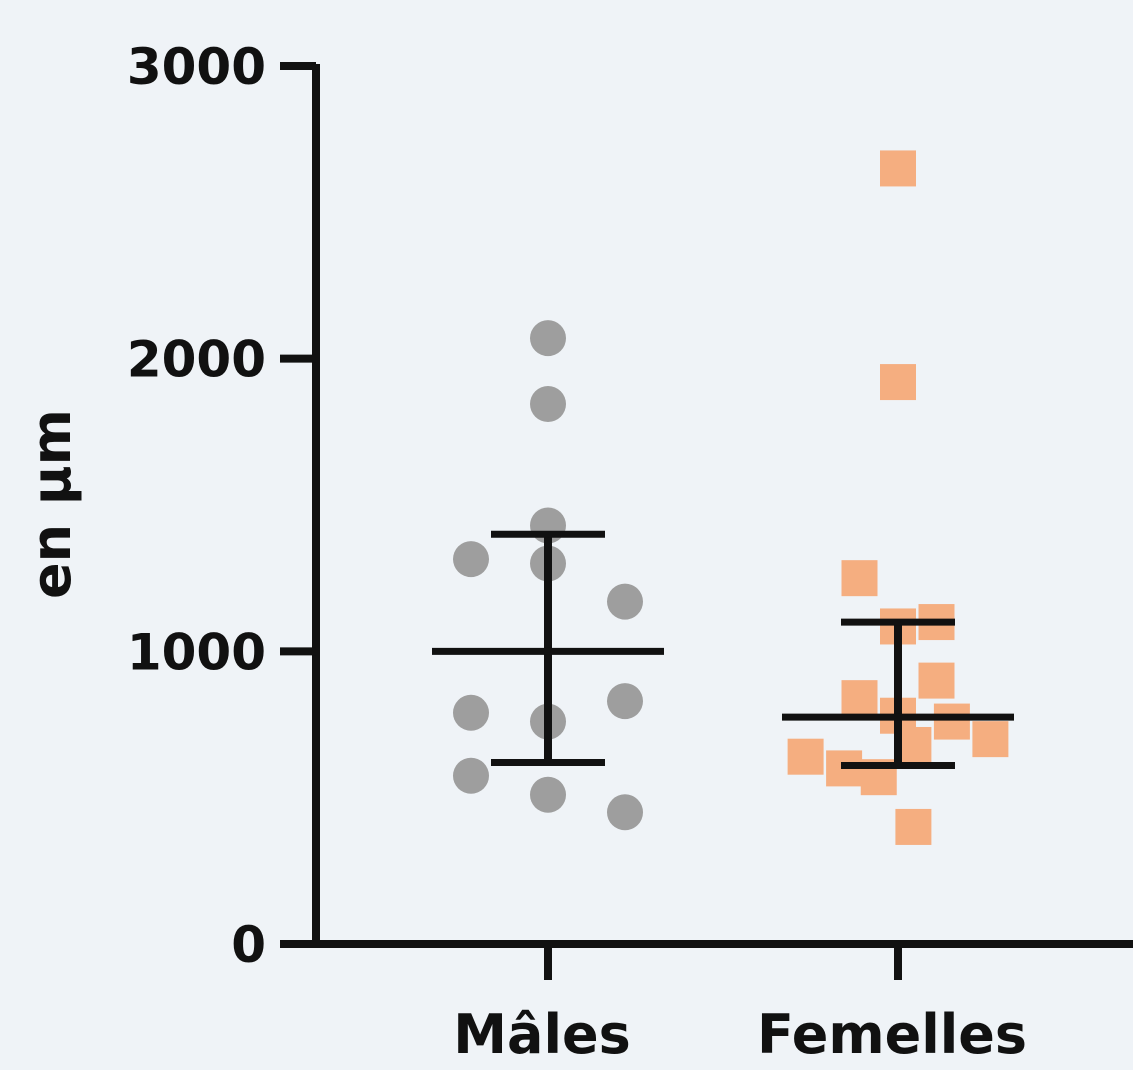  I want to click on y-tick-group: 0 1000 2000 3000, so click(221, 506).